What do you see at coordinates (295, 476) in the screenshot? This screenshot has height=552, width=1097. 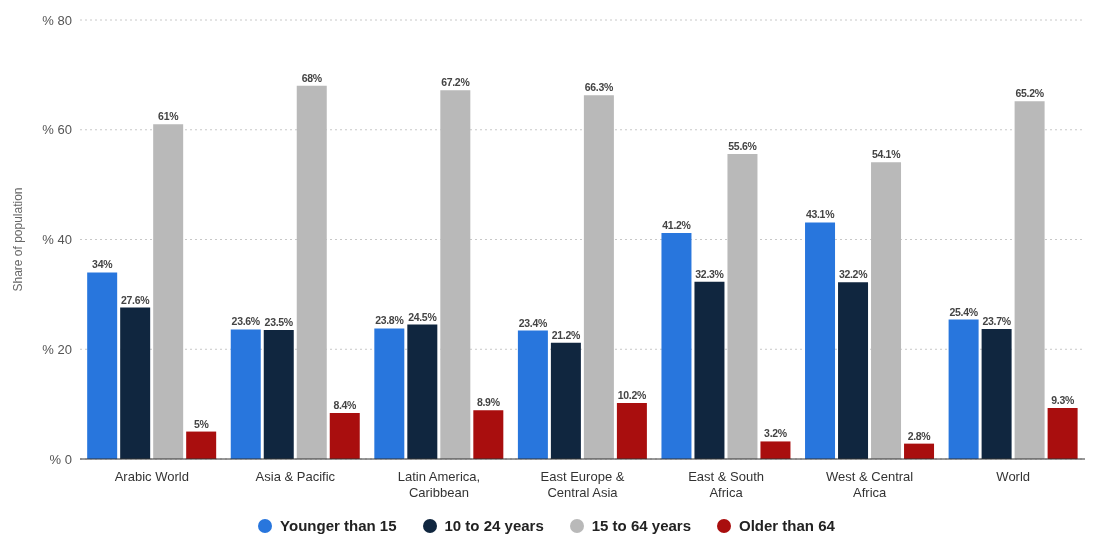 I see `x-tick-label: Asia & Pacific` at bounding box center [295, 476].